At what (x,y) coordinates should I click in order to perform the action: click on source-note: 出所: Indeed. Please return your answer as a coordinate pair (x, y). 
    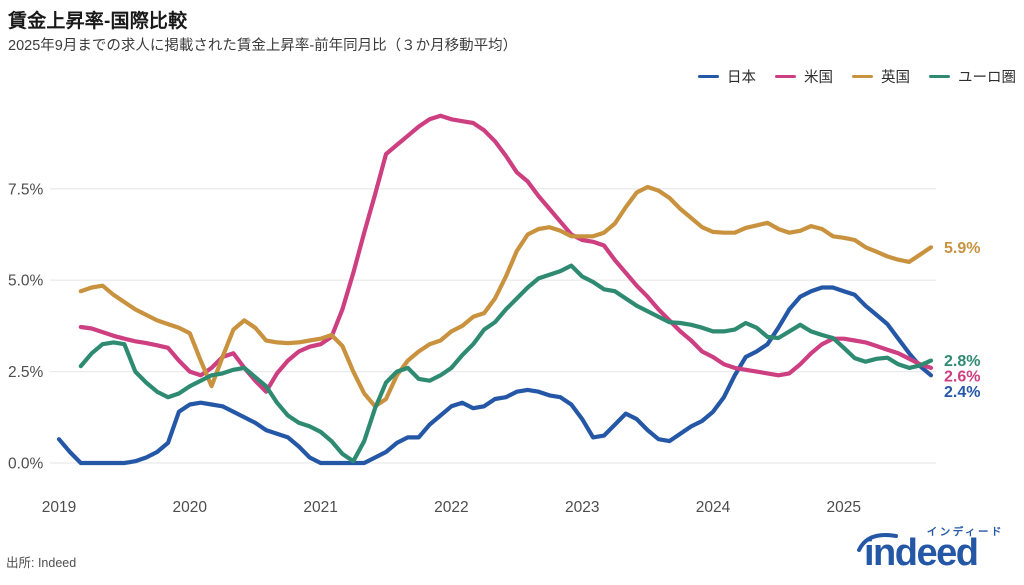
    Looking at the image, I should click on (41, 563).